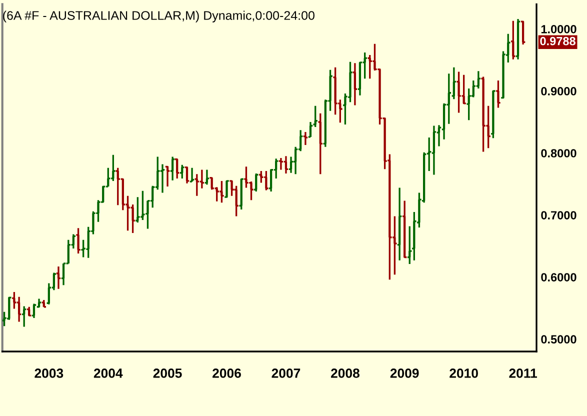 The width and height of the screenshot is (587, 416). I want to click on x-tick-label: 2004, so click(108, 373).